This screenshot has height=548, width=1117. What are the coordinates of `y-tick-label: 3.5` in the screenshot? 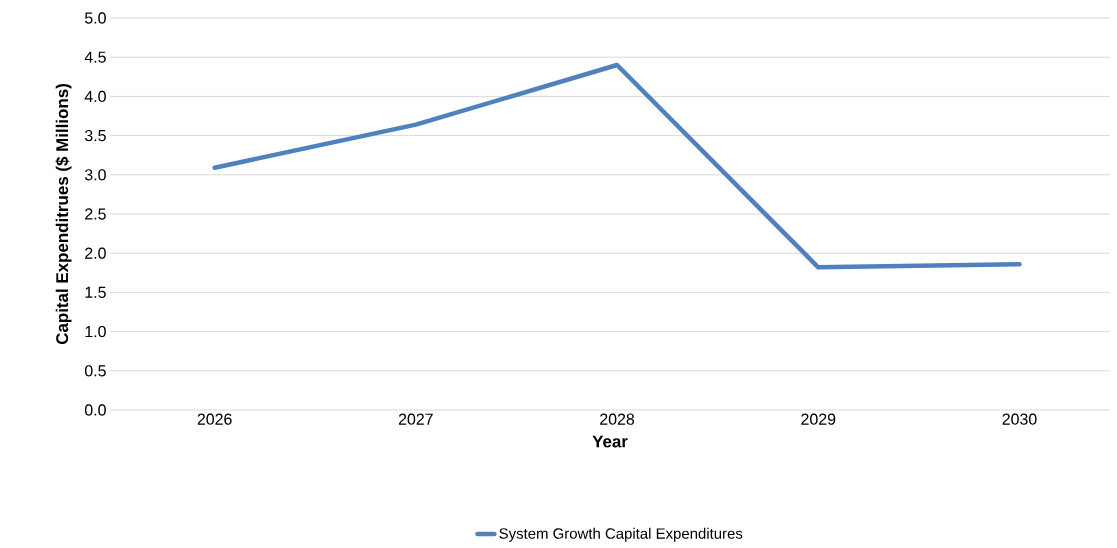 It's located at (95, 135).